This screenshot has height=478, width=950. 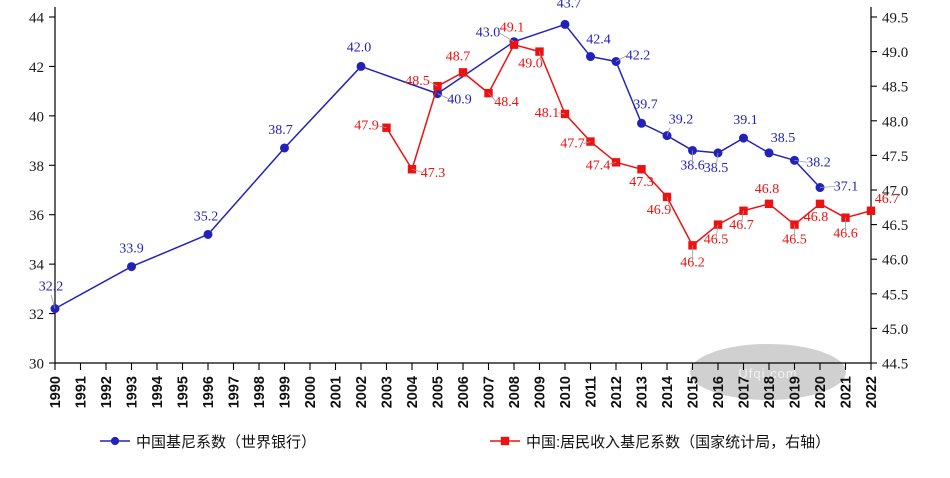 I want to click on right-axis-tick-label: 47.0, so click(x=895, y=192).